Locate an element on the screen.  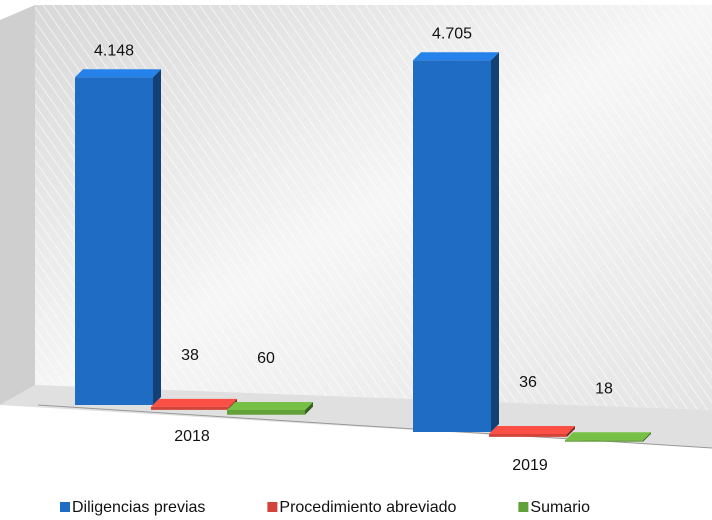
data-label: 4.148 is located at coordinates (114, 51).